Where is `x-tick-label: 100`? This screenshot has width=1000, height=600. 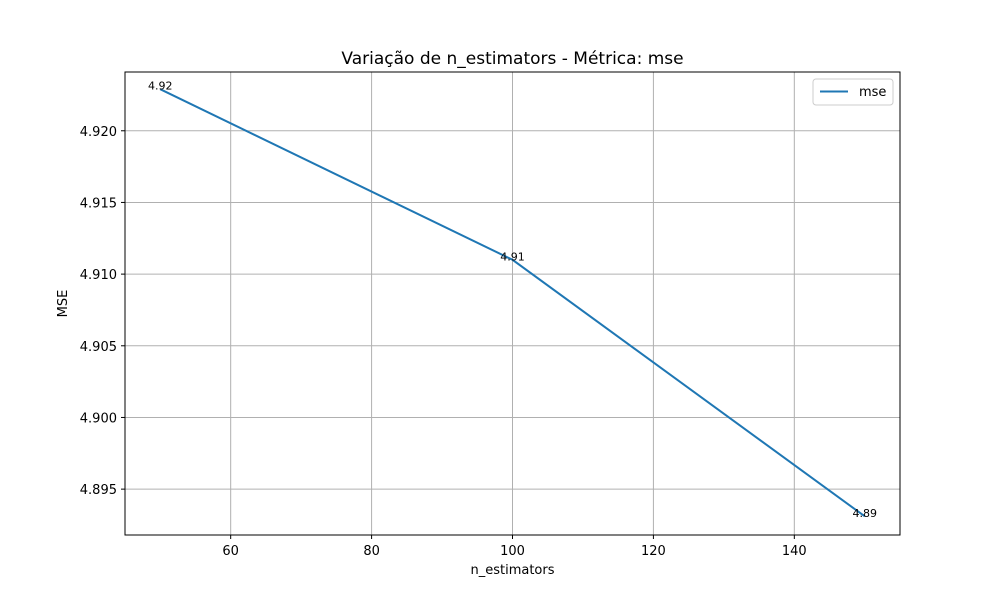
x-tick-label: 100 is located at coordinates (512, 551).